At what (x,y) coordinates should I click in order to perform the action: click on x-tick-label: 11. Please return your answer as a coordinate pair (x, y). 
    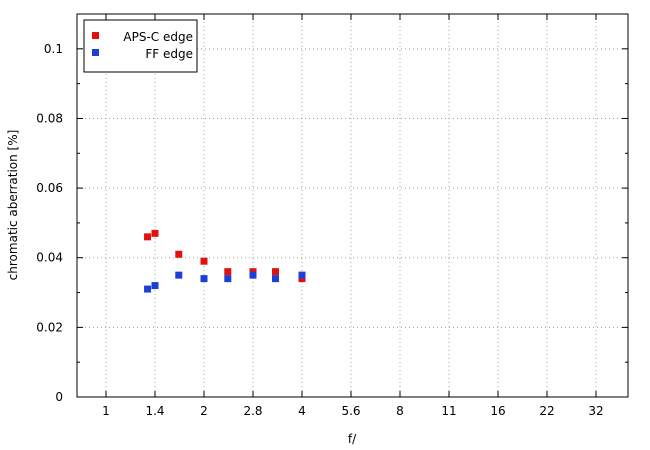
    Looking at the image, I should click on (448, 411).